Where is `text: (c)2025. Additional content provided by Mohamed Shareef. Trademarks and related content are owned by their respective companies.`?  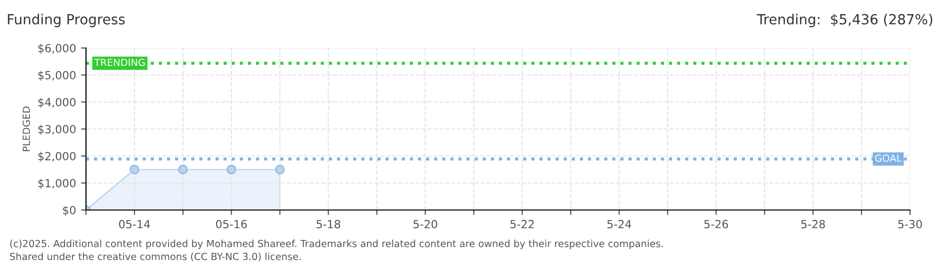
text: (c)2025. Additional content provided by Mohamed Shareef. Trademarks and related content are owned by their respective companies. is located at coordinates (336, 245).